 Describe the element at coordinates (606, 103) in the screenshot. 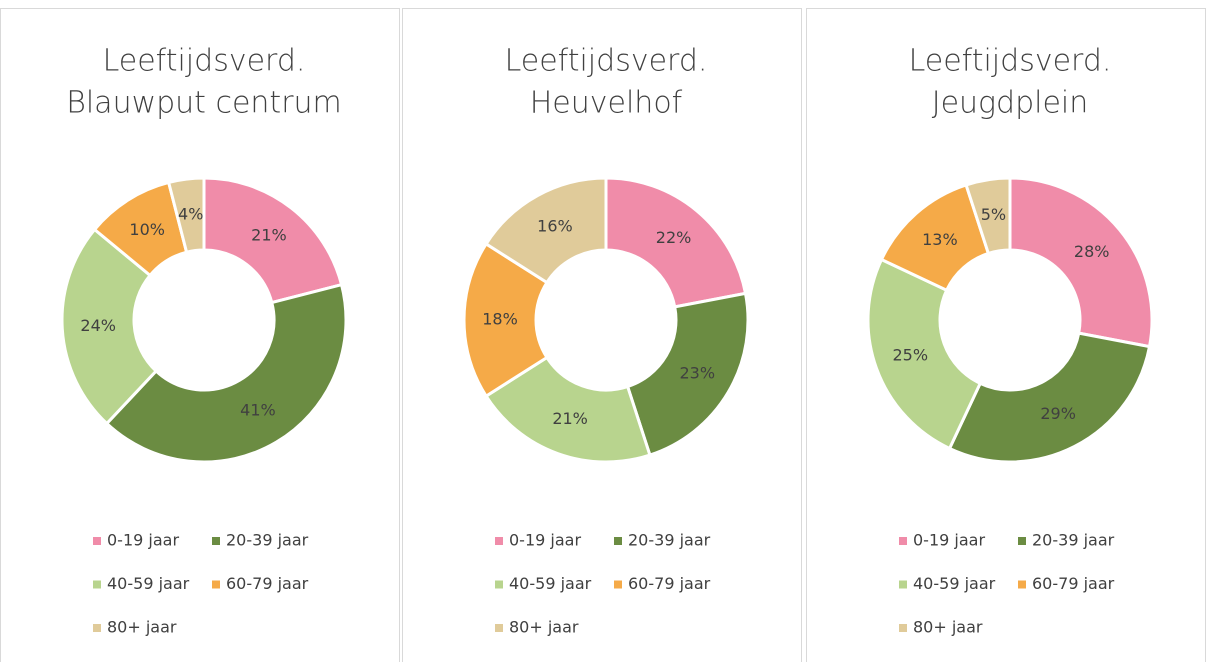

I see `chart-title: Heuvelhof` at that location.